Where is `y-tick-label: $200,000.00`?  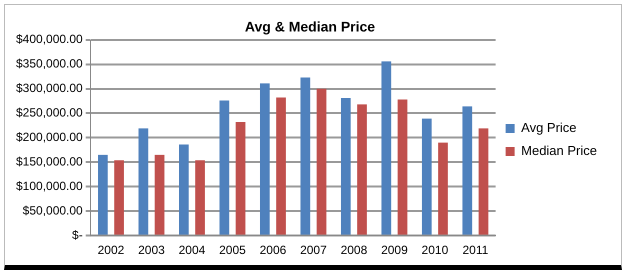
y-tick-label: $200,000.00 is located at coordinates (50, 137).